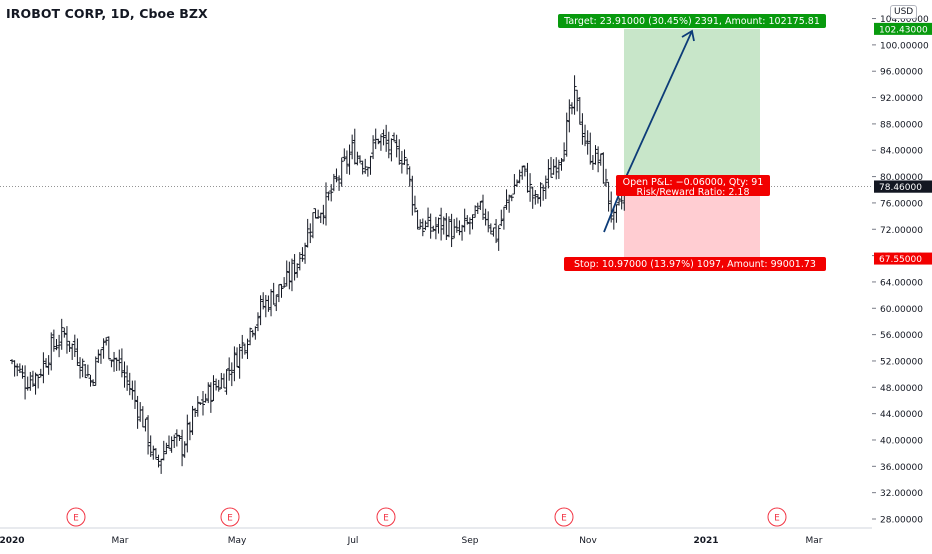 The width and height of the screenshot is (932, 554). Describe the element at coordinates (436, 536) in the screenshot. I see `time-axis: 2020 Mar May Jul Sep Nov 2021 Mar` at that location.